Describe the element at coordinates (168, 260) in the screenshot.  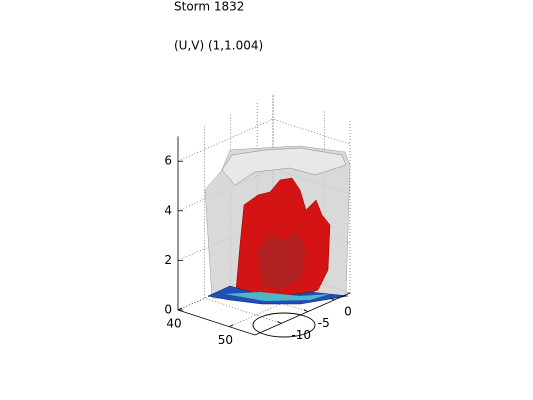
I see `z-tick-label: 2` at that location.